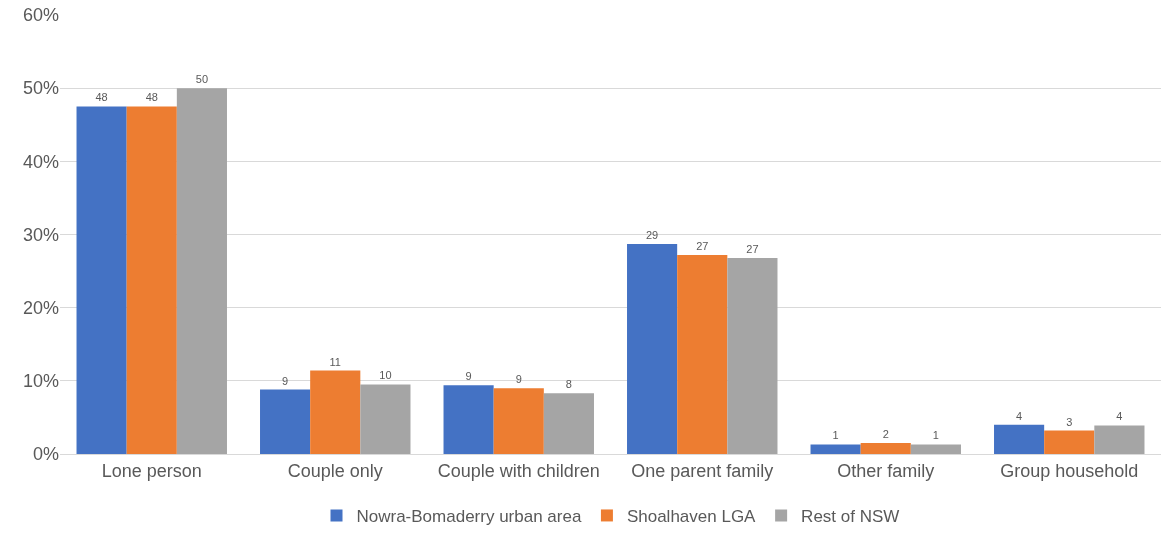 The width and height of the screenshot is (1171, 544). I want to click on data-label: 50, so click(202, 79).